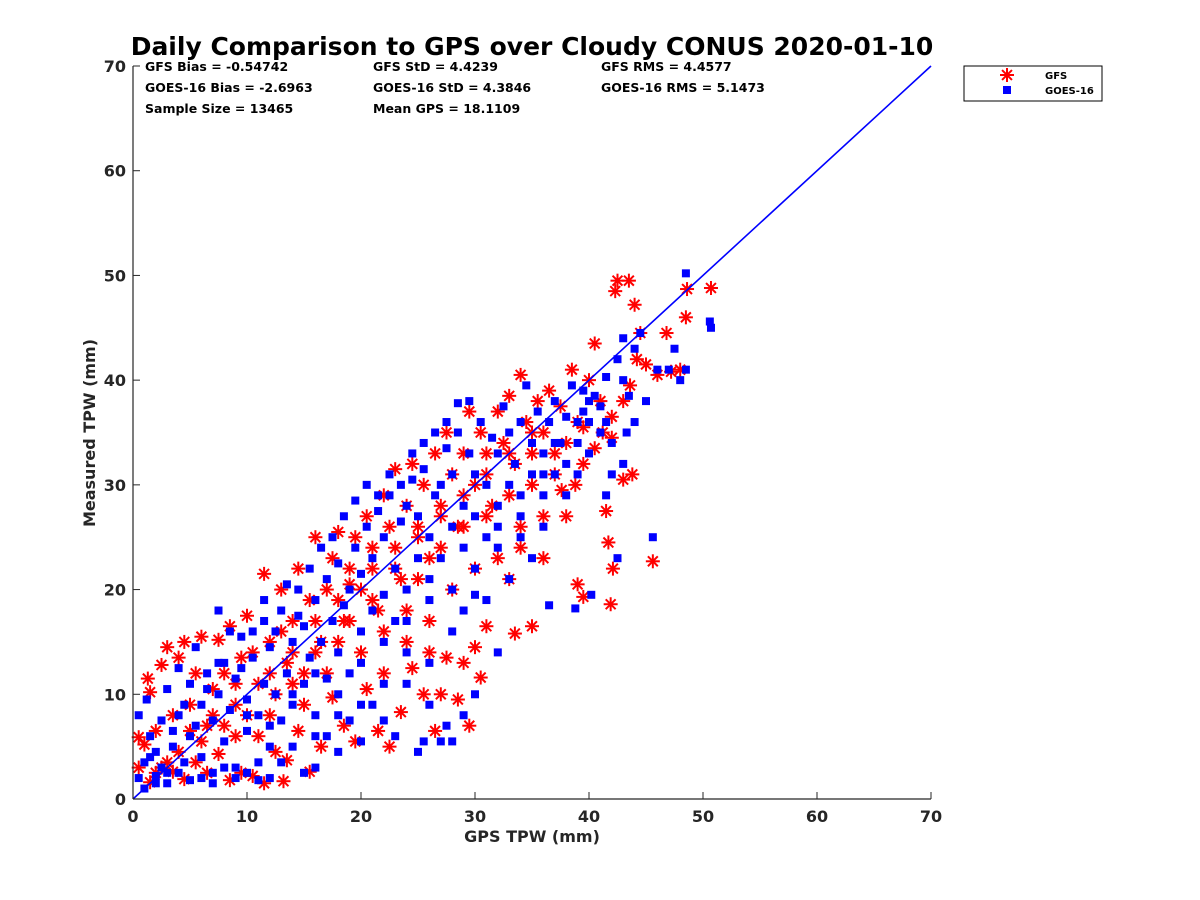  Describe the element at coordinates (532, 836) in the screenshot. I see `x-axis-label: GPS TPW (mm)` at that location.